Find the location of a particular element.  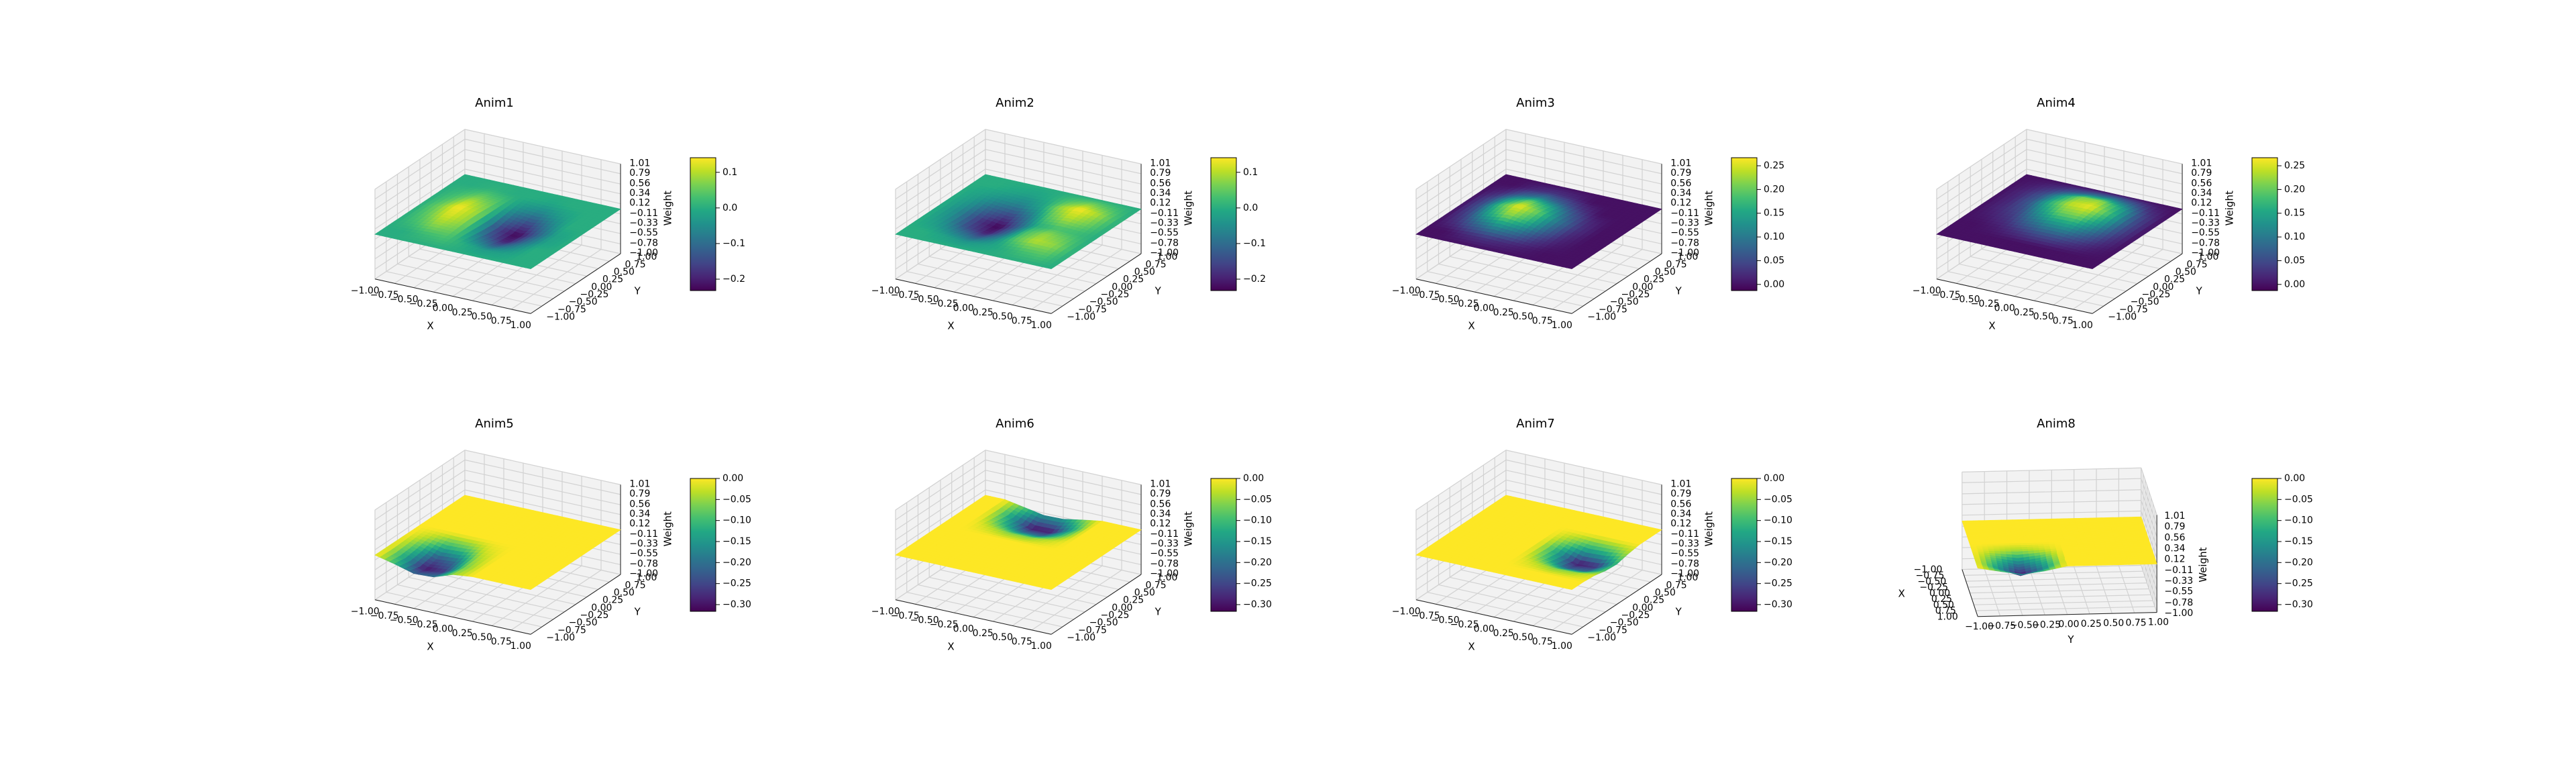

y-tick-label: 0.50 is located at coordinates (624, 272).